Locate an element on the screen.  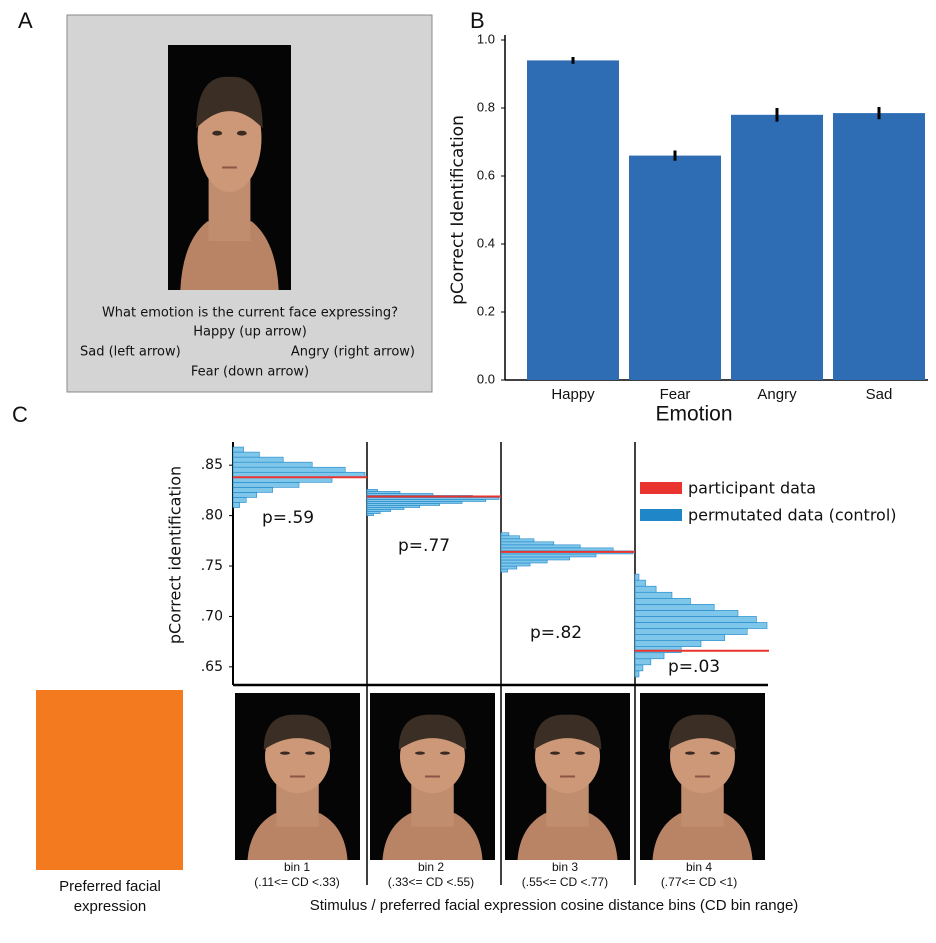
bin-label: bin 2 is located at coordinates (431, 867).